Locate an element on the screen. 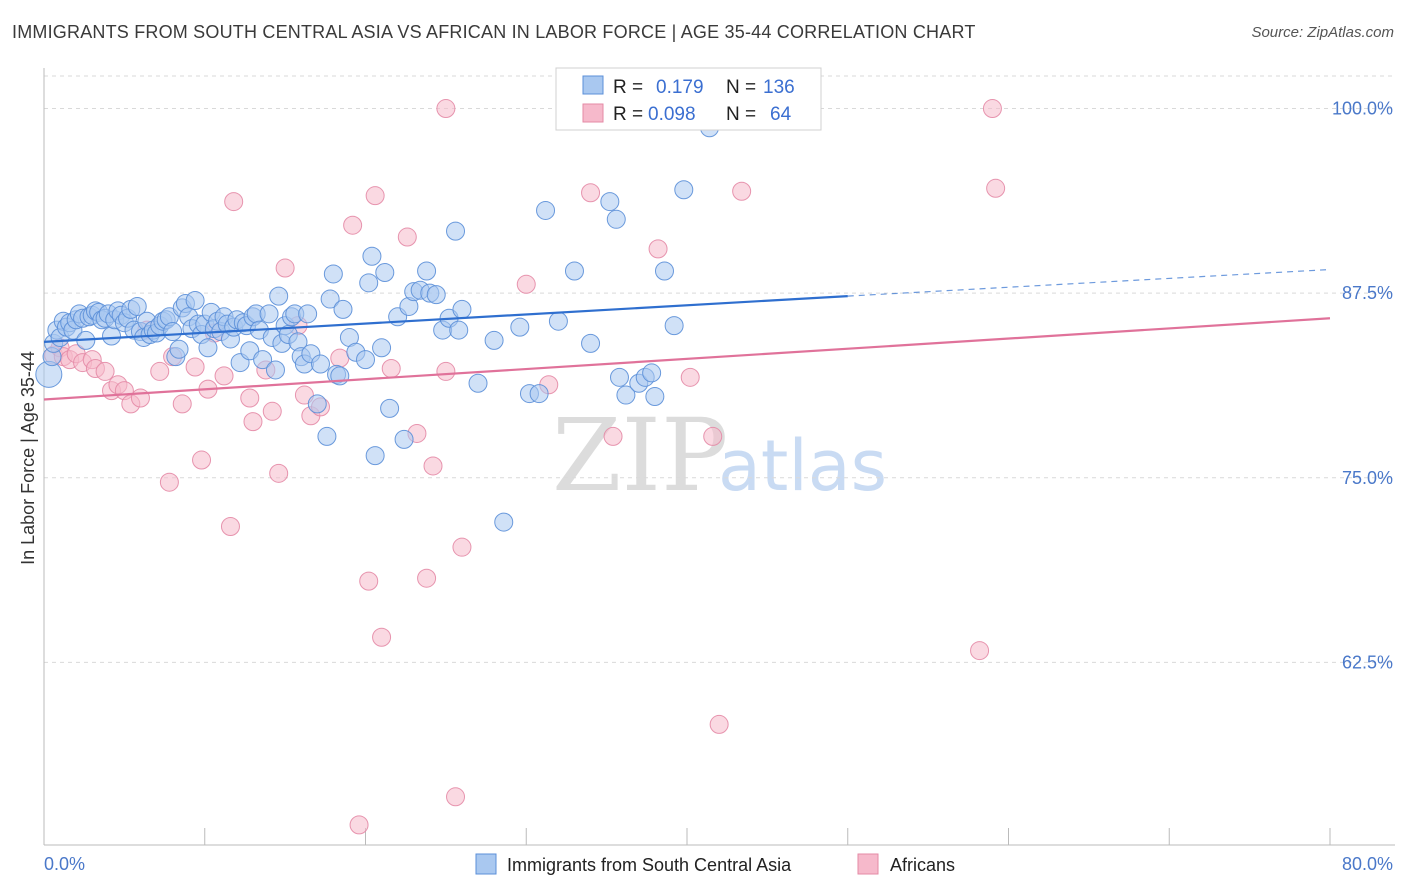 This screenshot has width=1406, height=892. x-tick-labels: 0.0% 80.0% is located at coordinates (718, 864).